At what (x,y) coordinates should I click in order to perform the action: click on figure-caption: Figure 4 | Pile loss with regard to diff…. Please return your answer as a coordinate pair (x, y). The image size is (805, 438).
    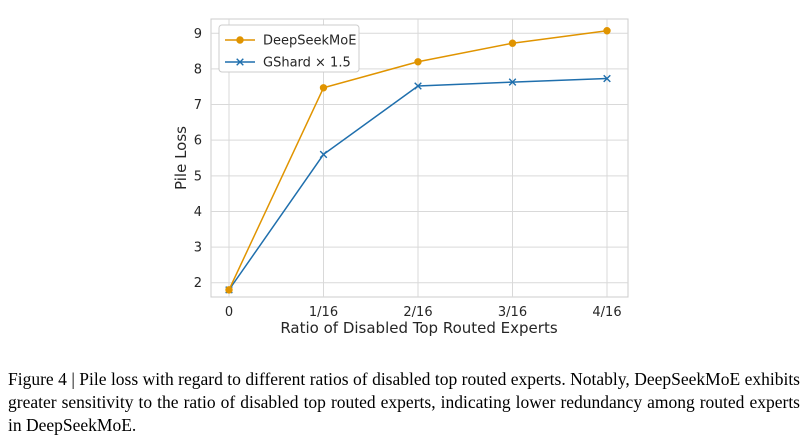
    Looking at the image, I should click on (404, 402).